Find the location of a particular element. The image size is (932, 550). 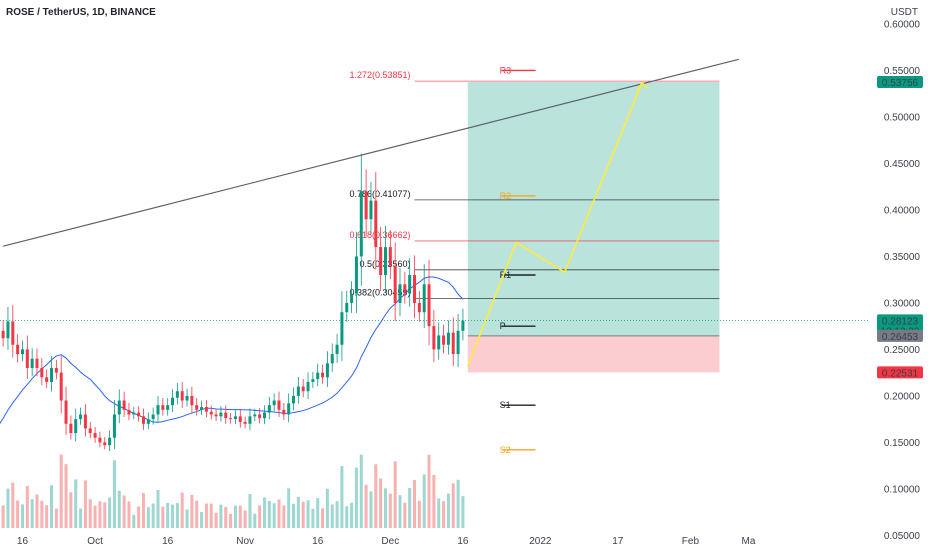

projection-path-layer is located at coordinates (558, 224).